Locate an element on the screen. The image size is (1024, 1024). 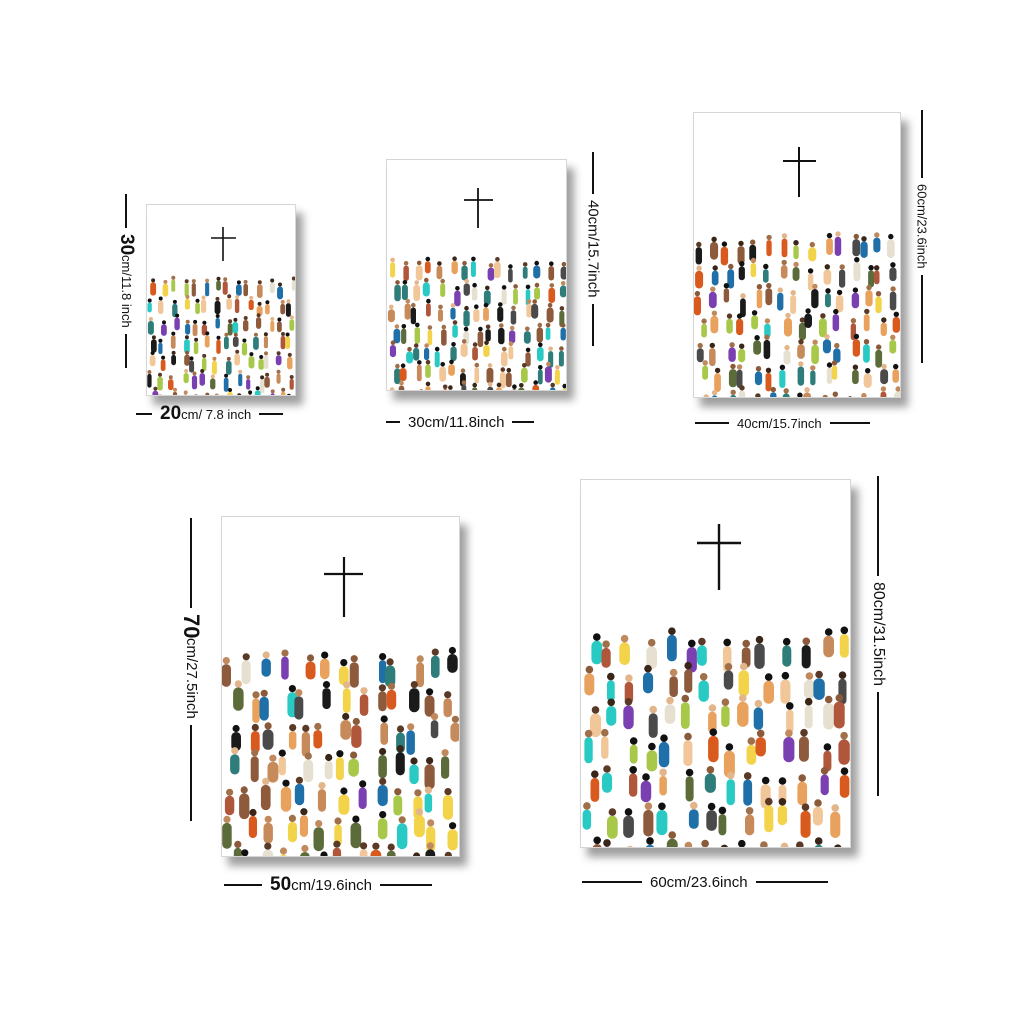
artwork-40x60 is located at coordinates (797, 272).